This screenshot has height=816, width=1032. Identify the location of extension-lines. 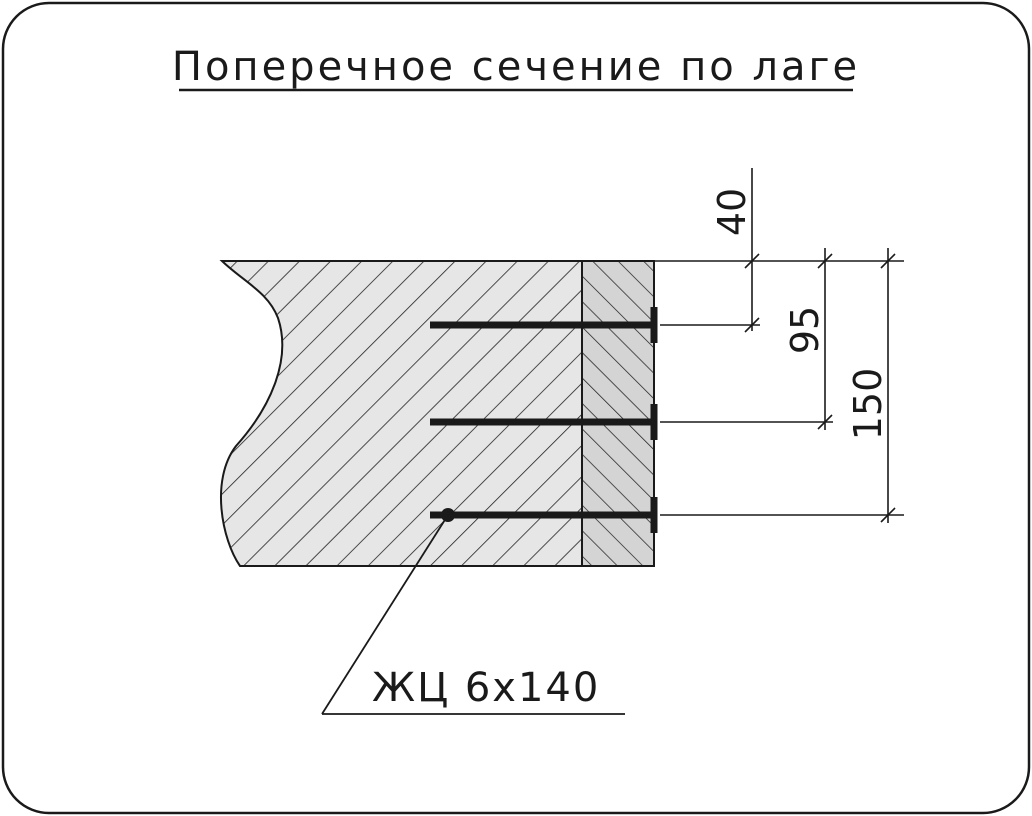
(779, 388).